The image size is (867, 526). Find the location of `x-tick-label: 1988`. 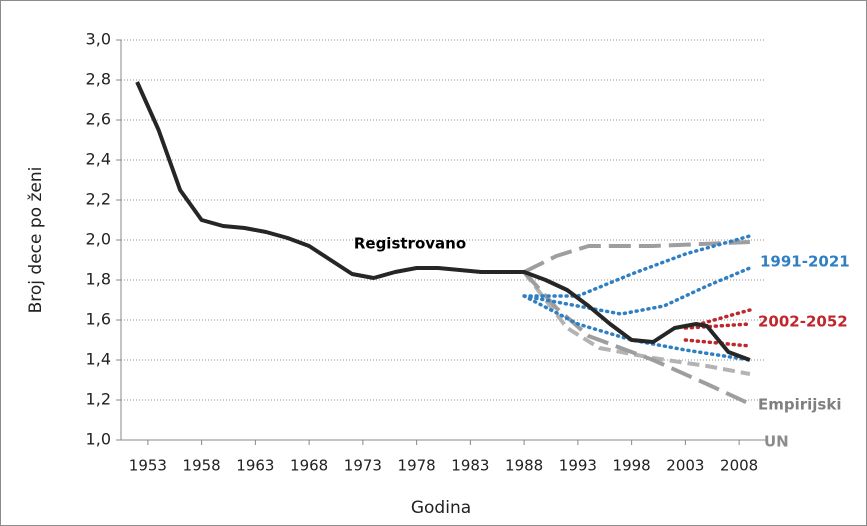

x-tick-label: 1988 is located at coordinates (524, 466).